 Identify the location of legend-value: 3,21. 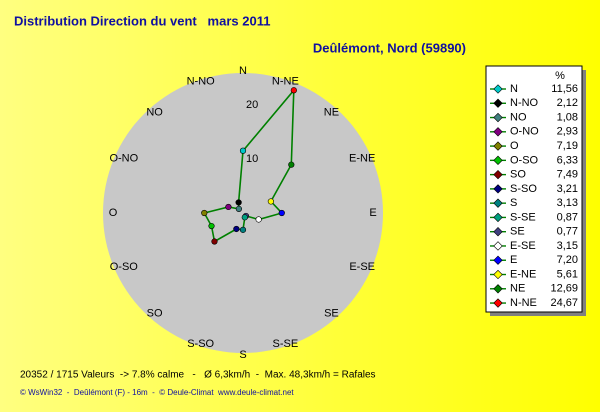
(567, 189).